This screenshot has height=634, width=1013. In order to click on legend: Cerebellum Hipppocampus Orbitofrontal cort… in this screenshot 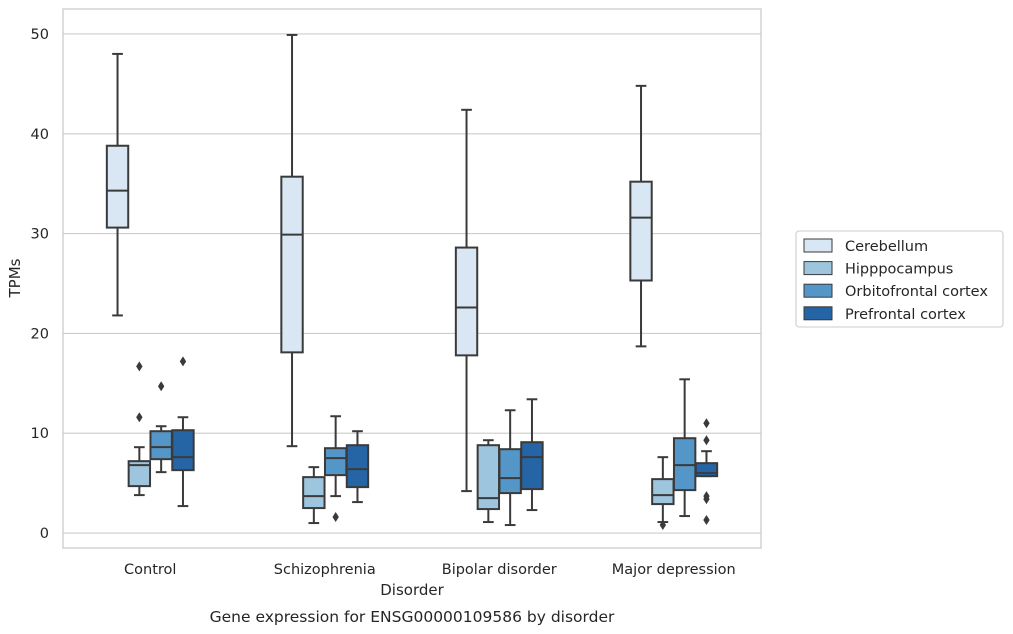, I will do `click(899, 279)`.